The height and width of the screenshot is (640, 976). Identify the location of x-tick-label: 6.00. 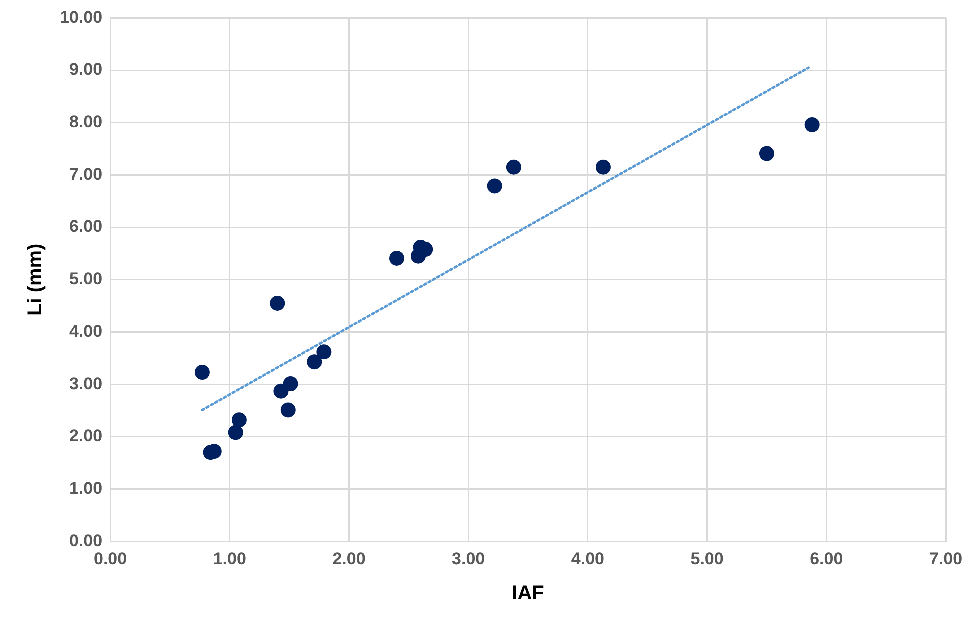
(827, 558).